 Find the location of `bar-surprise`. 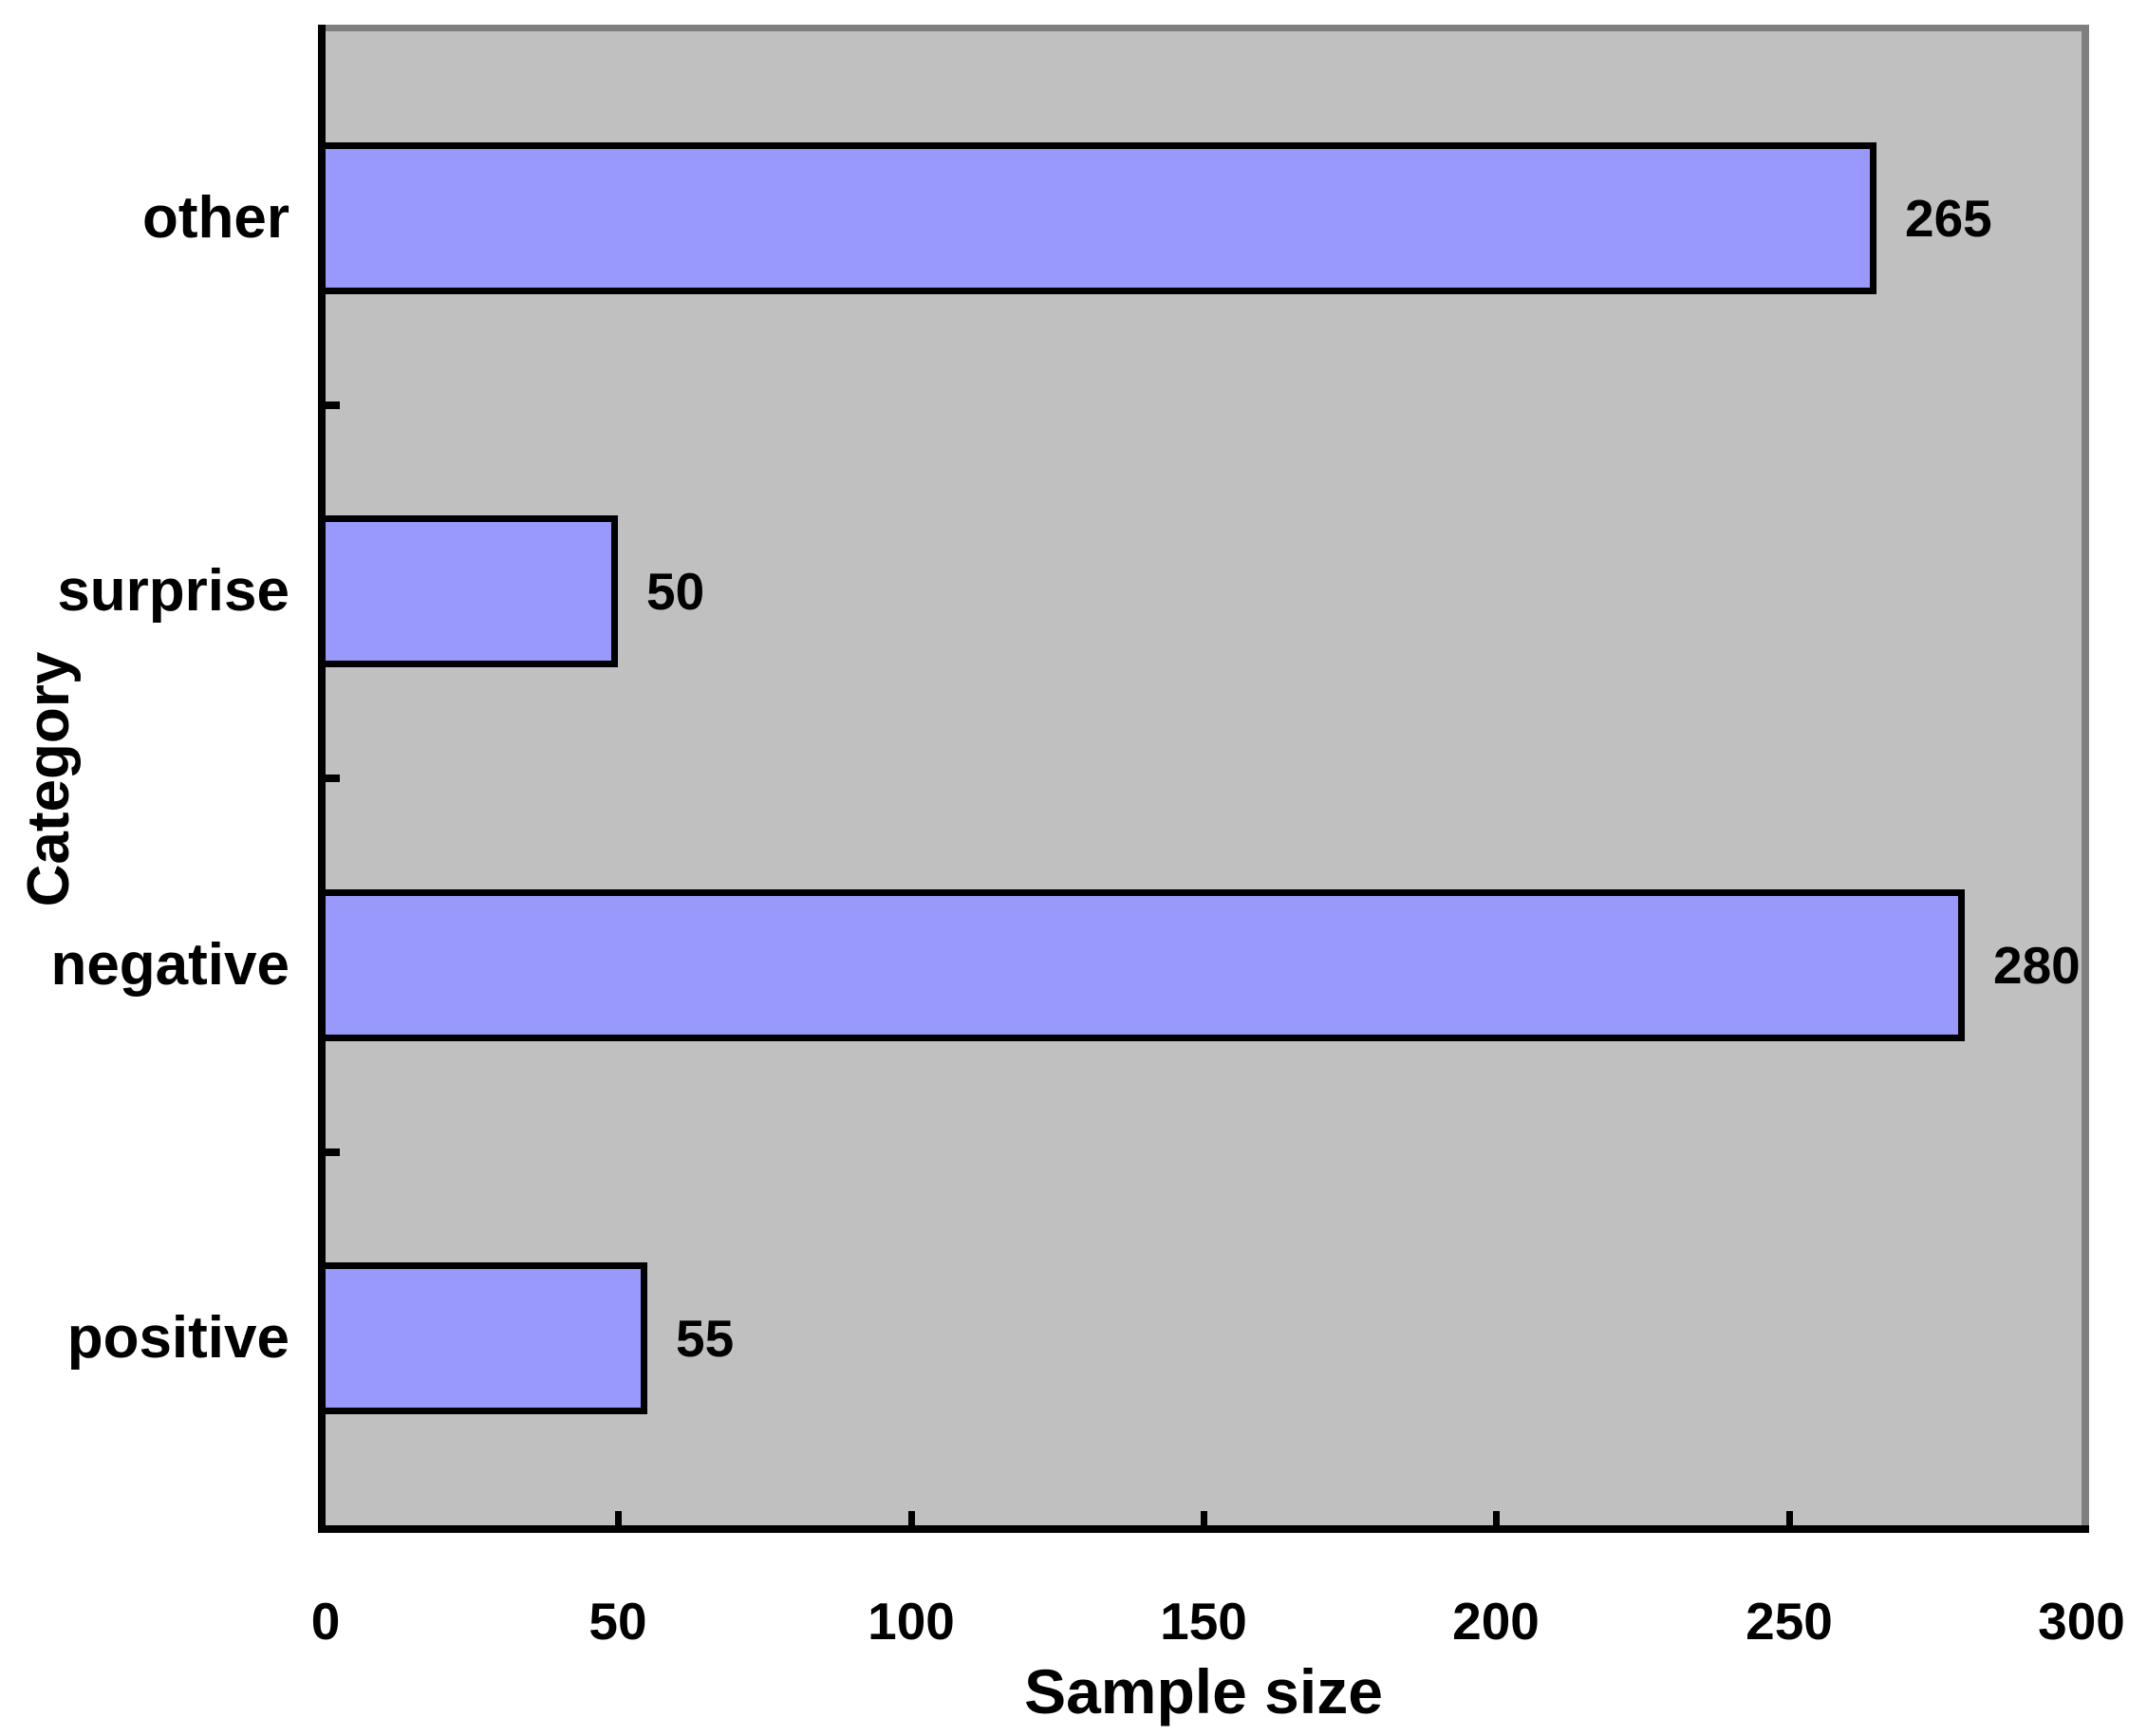

bar-surprise is located at coordinates (472, 591).